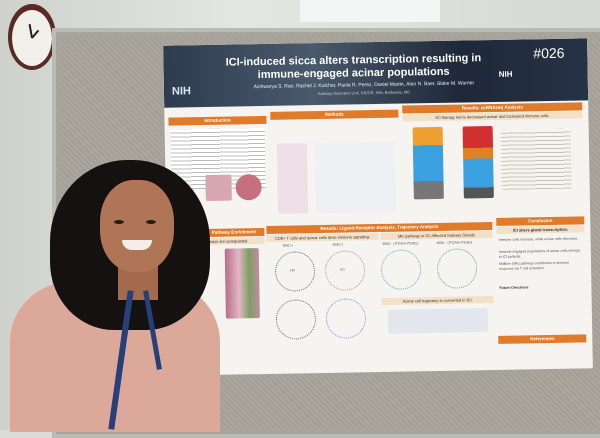  What do you see at coordinates (400, 243) in the screenshot?
I see `mk-label-a: MDK - (ITGA4+ITGB1)` at bounding box center [400, 243].